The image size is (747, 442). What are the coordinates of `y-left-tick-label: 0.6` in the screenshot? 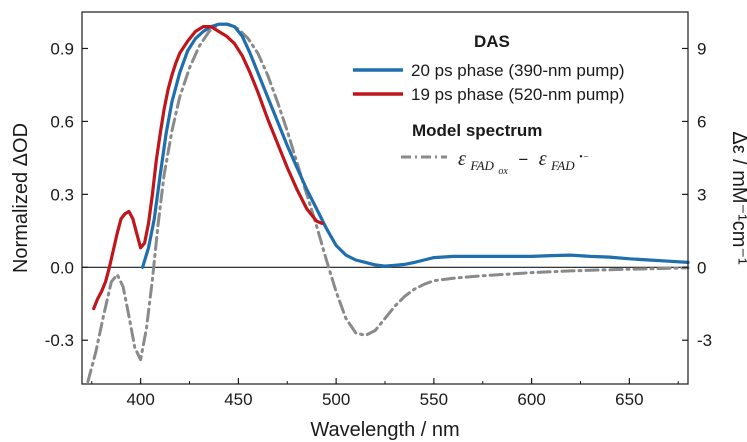 It's located at (62, 121).